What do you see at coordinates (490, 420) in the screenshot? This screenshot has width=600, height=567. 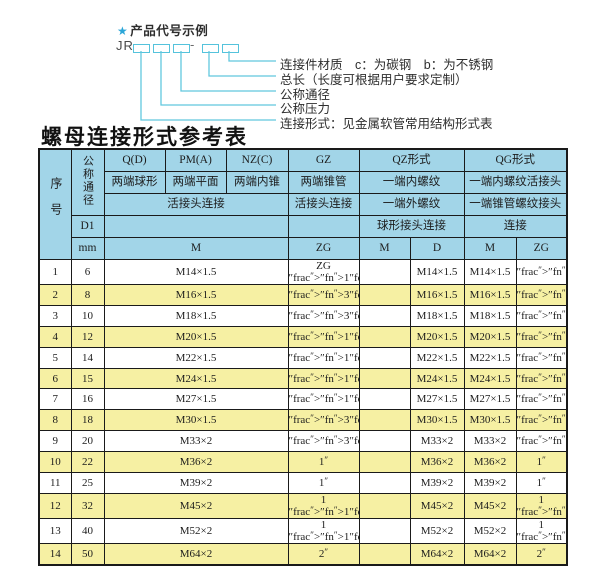 I see `cell-qg-m: M30×1.5` at bounding box center [490, 420].